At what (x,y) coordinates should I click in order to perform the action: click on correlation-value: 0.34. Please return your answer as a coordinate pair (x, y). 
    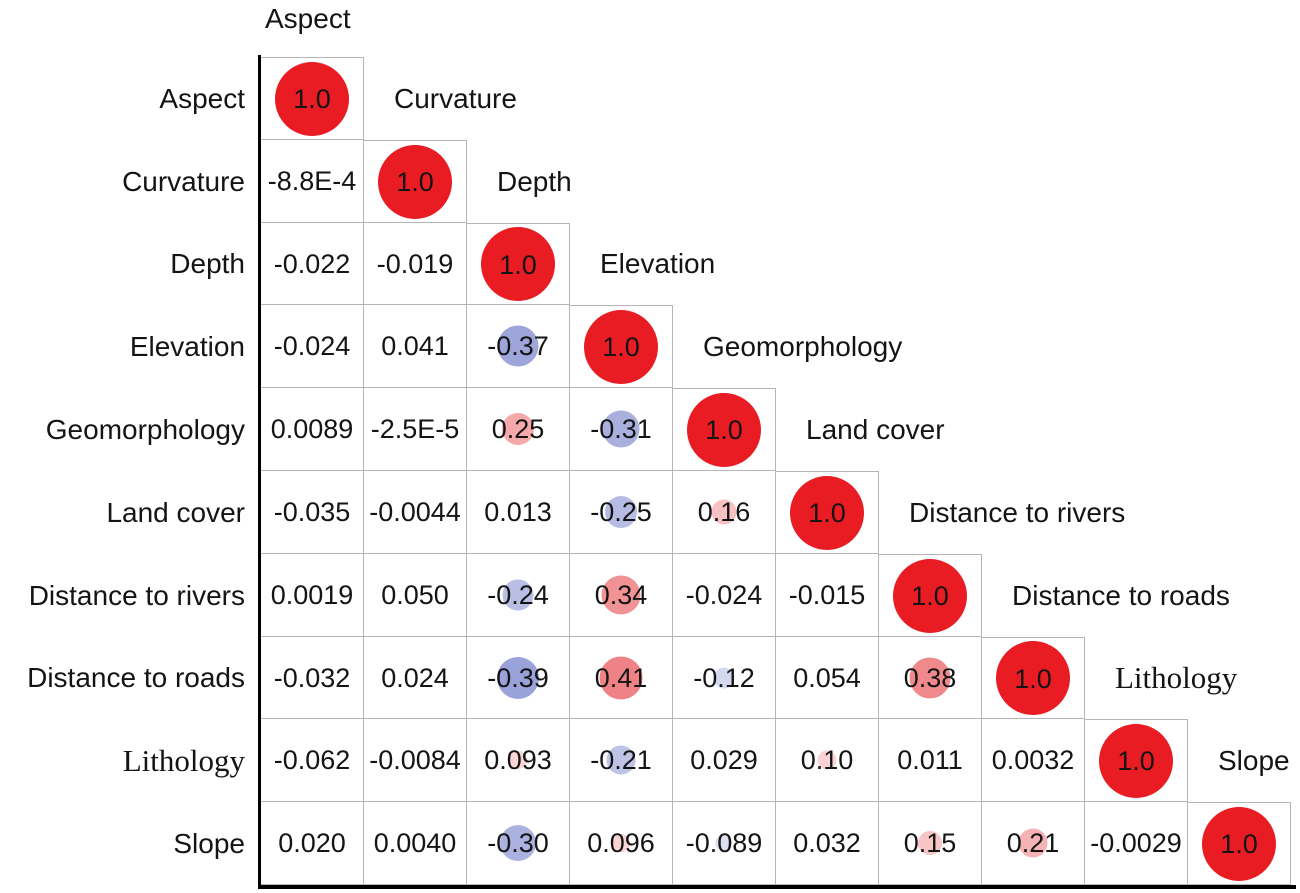
    Looking at the image, I should click on (621, 595).